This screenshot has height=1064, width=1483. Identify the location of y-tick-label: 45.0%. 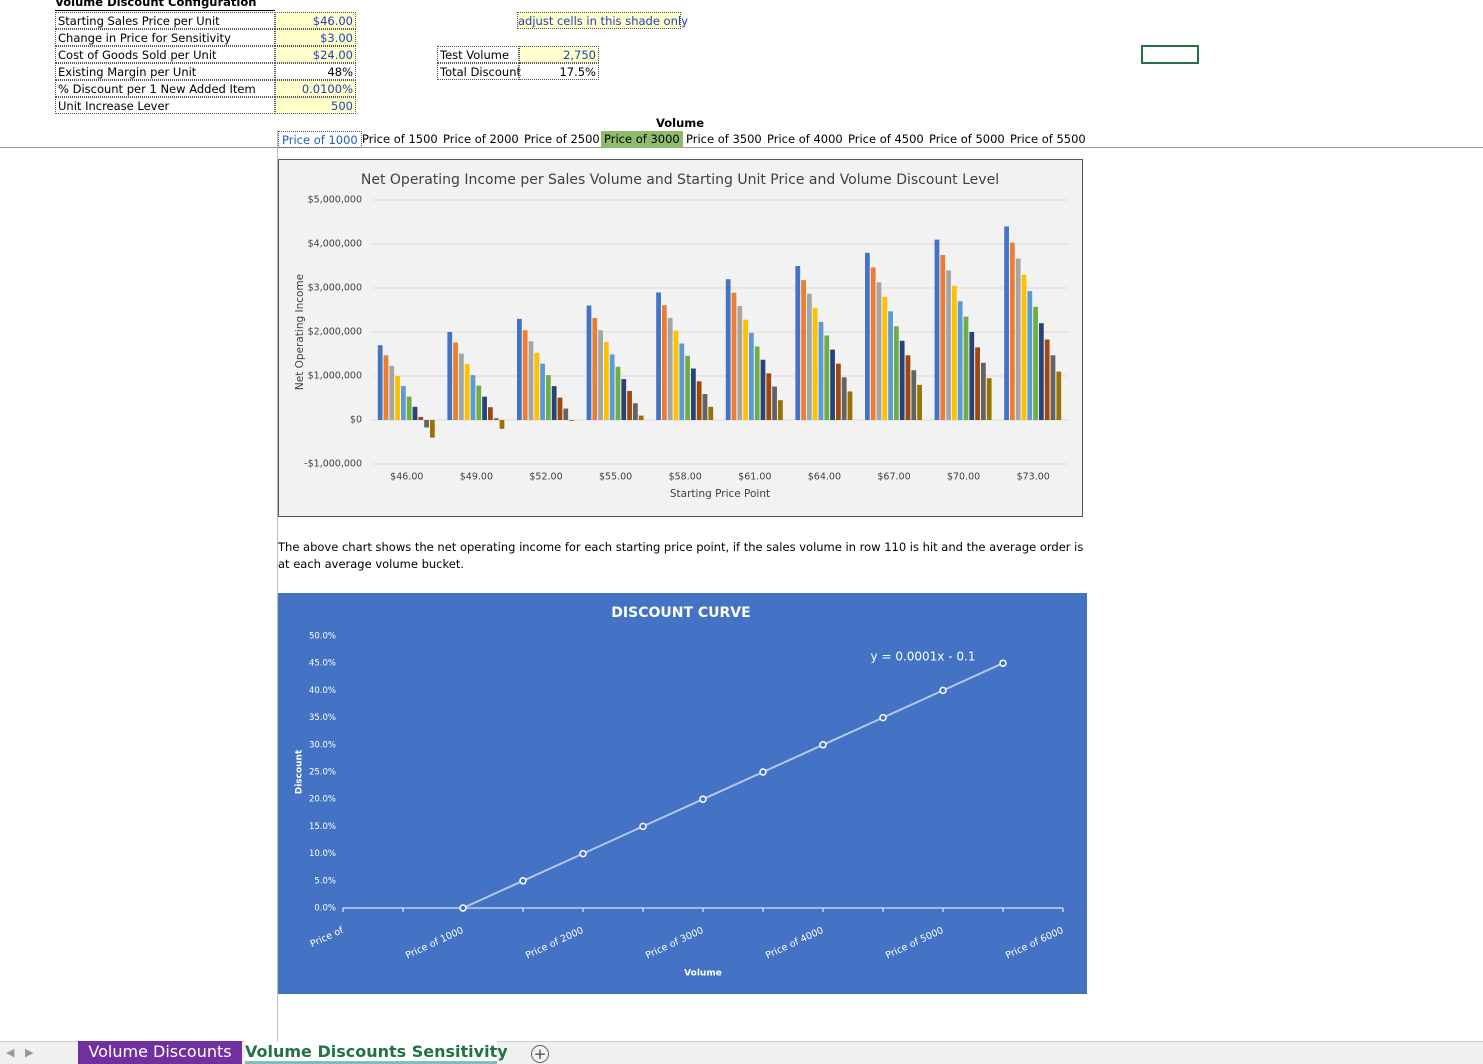
(322, 664).